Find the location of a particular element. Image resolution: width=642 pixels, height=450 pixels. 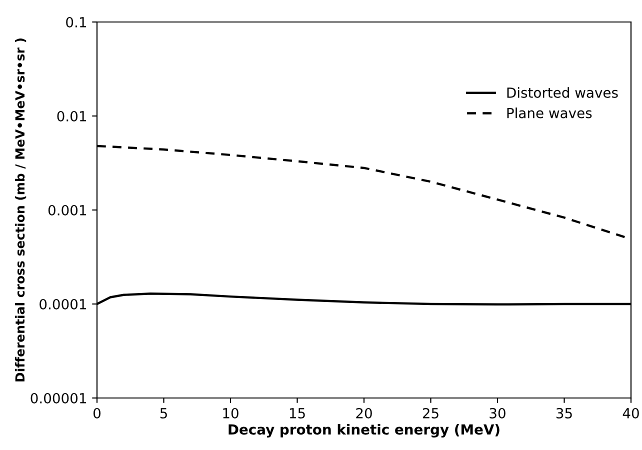

x-axis-title: Decay proton kinetic energy (MeV) is located at coordinates (364, 431).